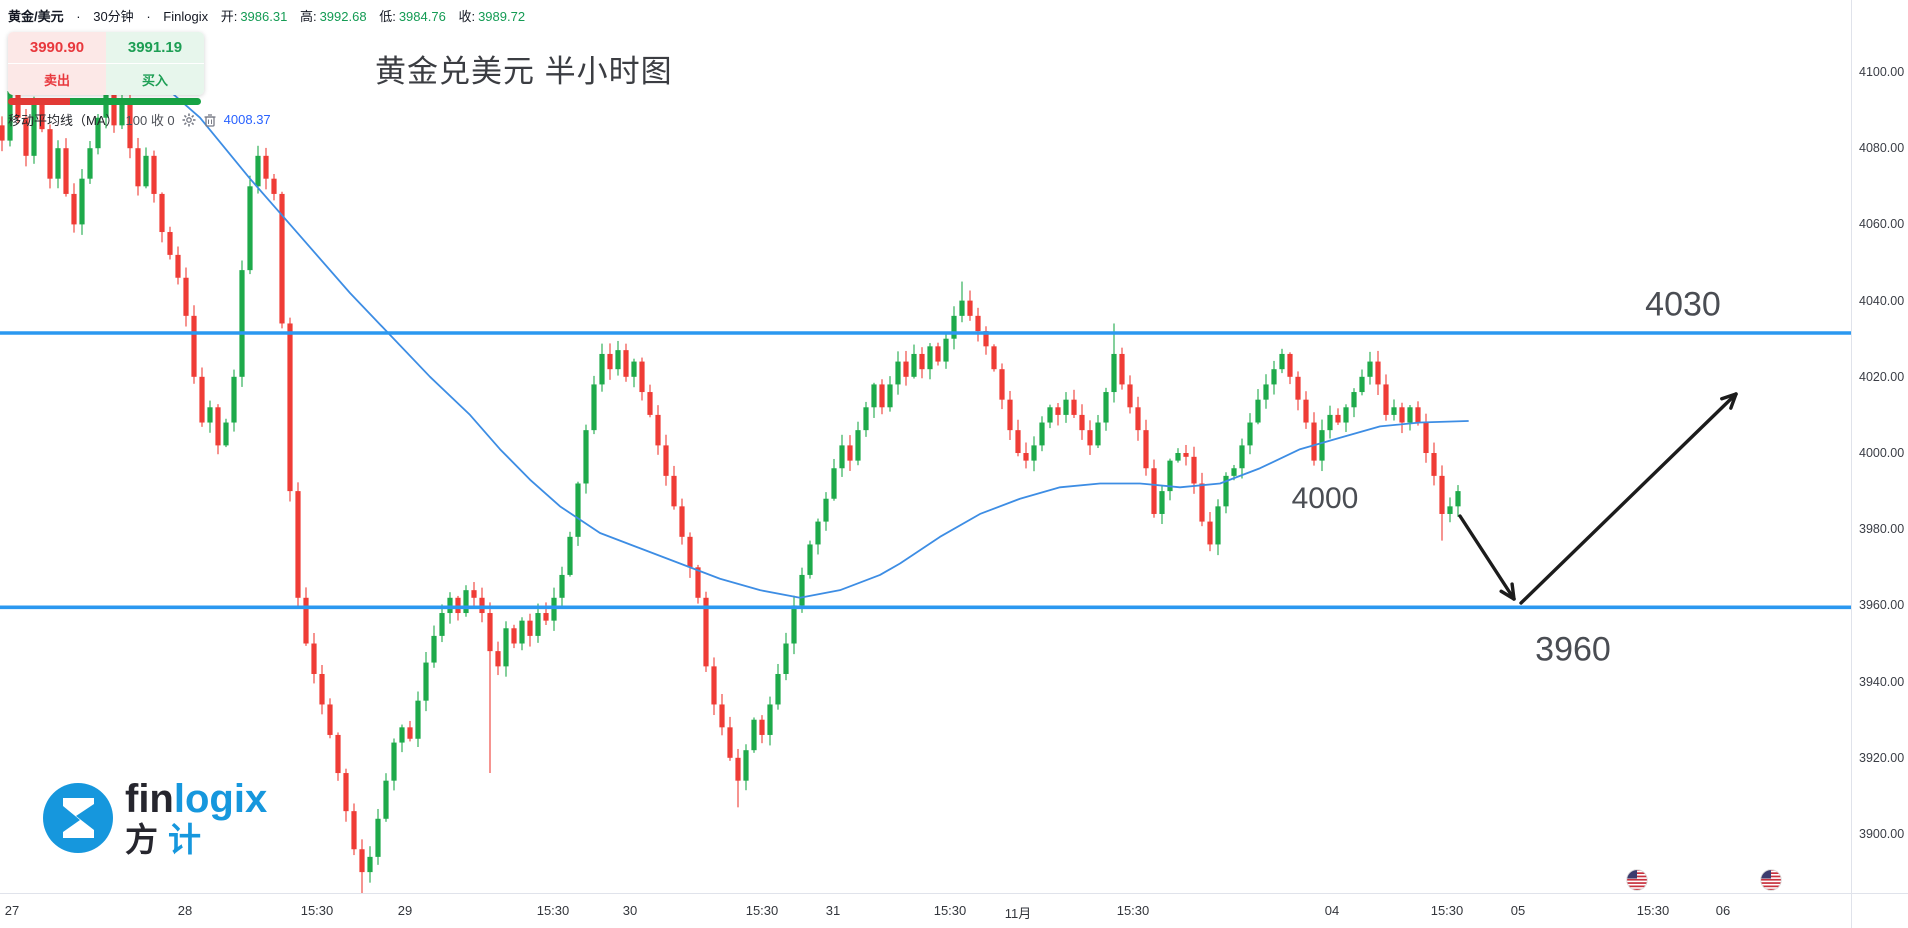 This screenshot has height=928, width=1908. Describe the element at coordinates (1882, 605) in the screenshot. I see `price-tick-3960: 3960.00` at that location.